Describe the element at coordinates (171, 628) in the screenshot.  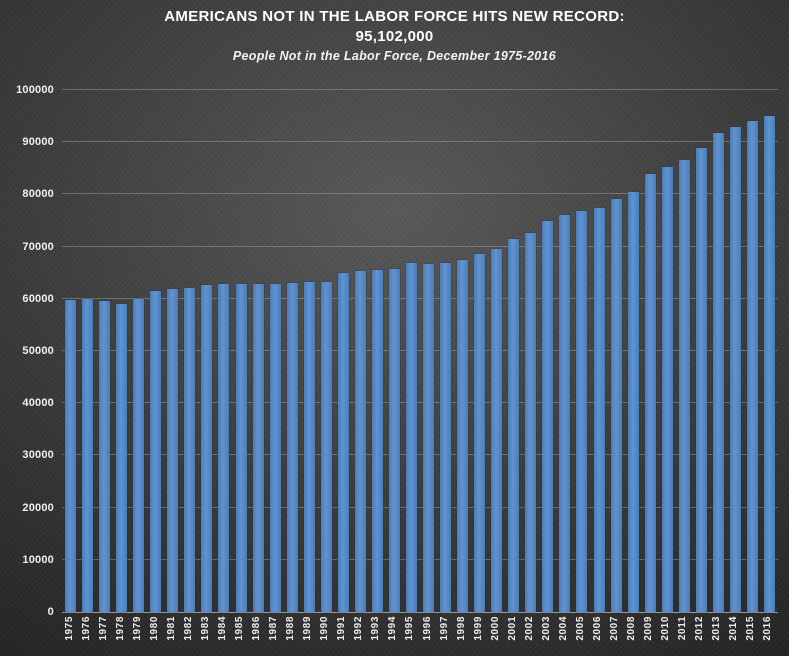
I see `x-tick-label: 1981` at that location.